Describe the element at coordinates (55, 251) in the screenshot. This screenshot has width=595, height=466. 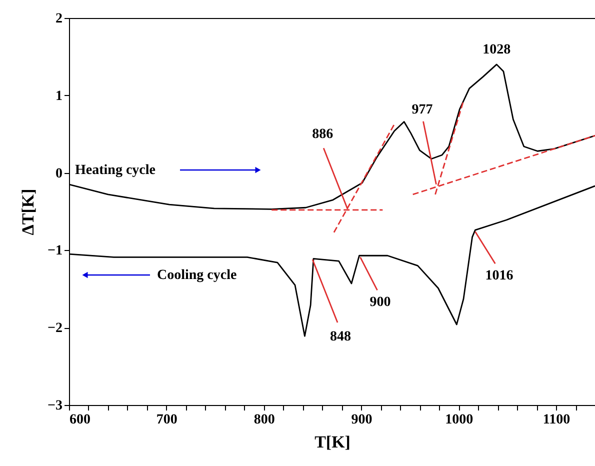
I see `y-tick-label: −1` at that location.